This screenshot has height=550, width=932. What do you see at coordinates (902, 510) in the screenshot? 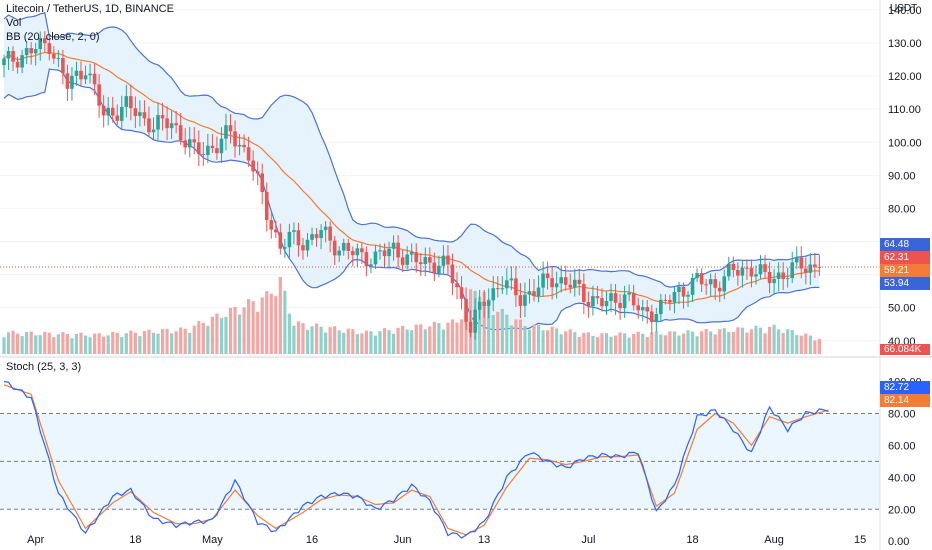
I see `stoch-tick-label: 20.00` at bounding box center [902, 510].